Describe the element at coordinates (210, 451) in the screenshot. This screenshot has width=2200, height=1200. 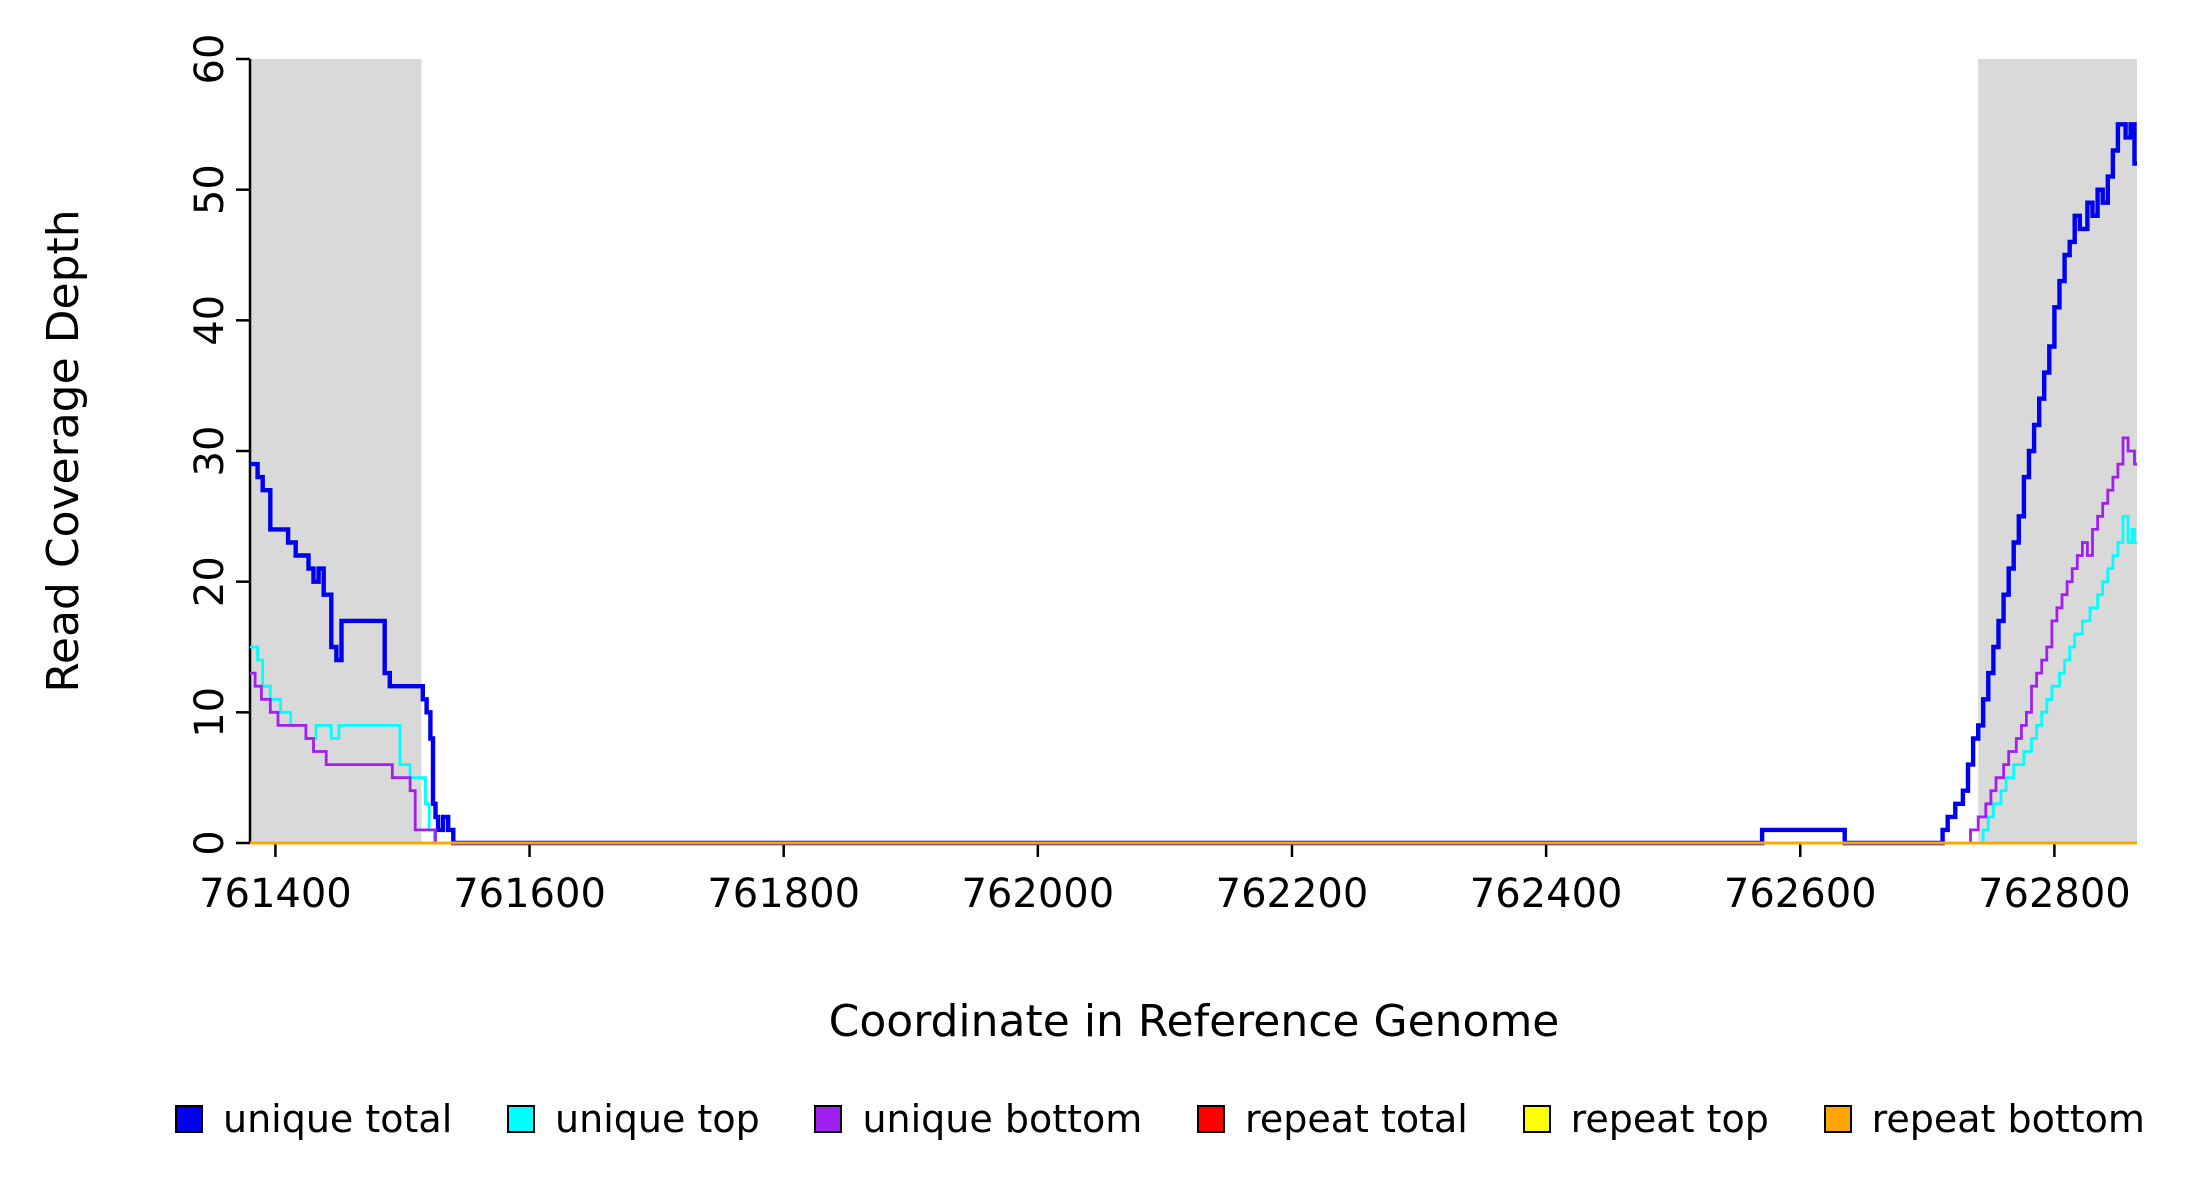
I see `y-tick-label: 30` at that location.